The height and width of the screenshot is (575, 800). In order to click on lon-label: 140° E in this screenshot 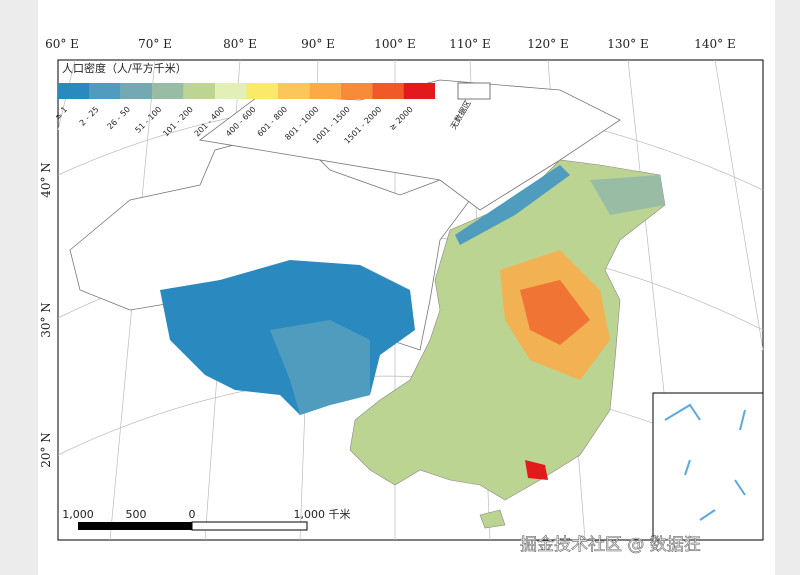, I will do `click(714, 44)`.